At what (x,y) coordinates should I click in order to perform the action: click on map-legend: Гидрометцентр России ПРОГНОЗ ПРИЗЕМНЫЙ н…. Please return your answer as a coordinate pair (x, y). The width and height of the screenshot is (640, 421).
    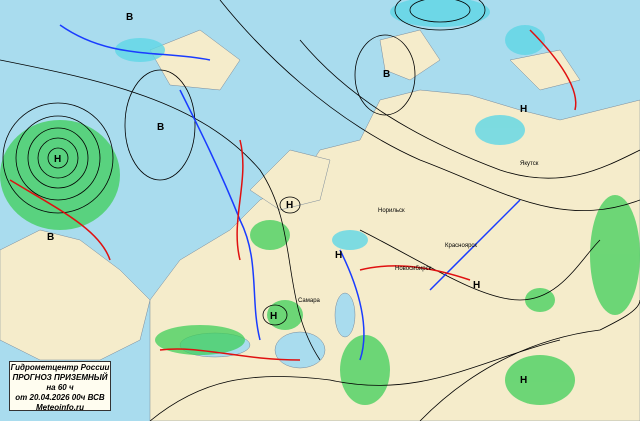
    Looking at the image, I should click on (60, 386).